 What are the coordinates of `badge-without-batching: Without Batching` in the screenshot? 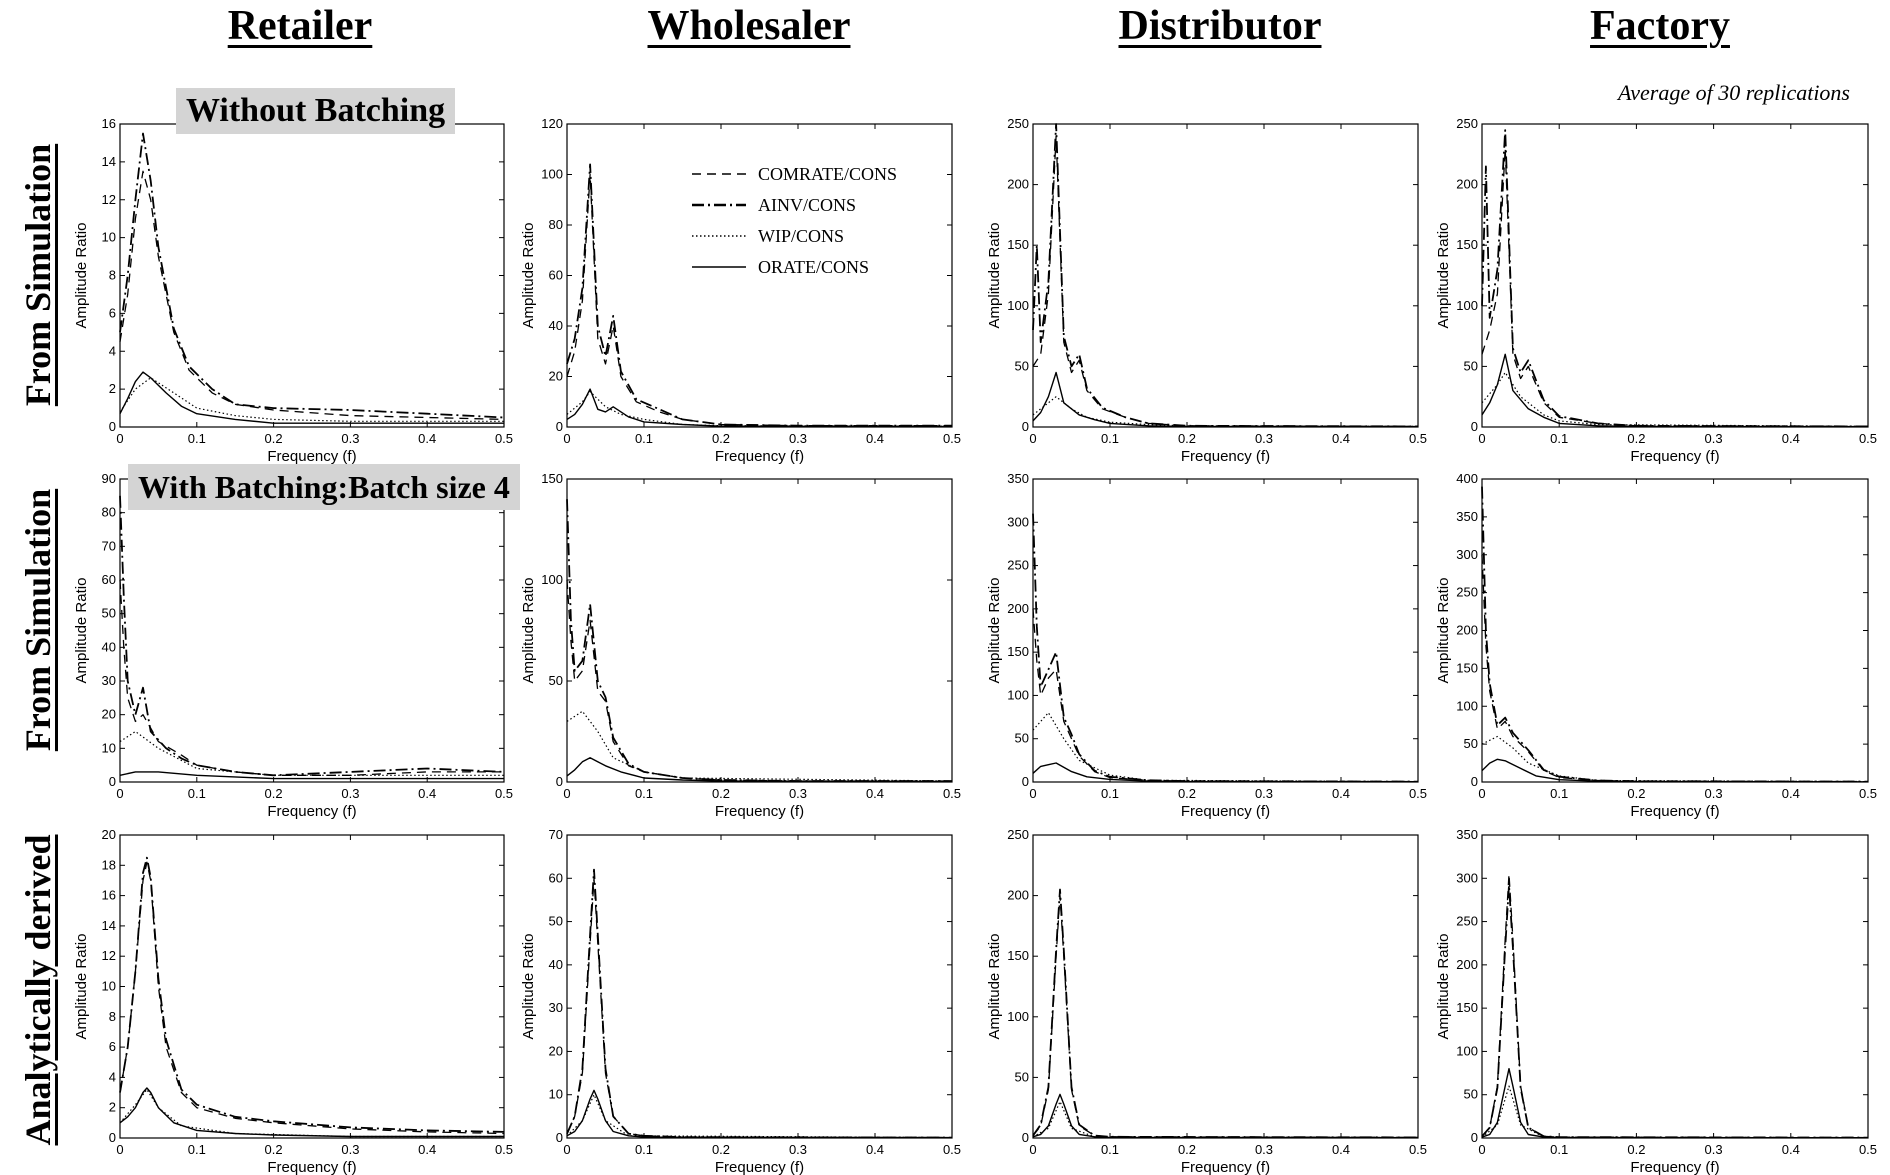 It's located at (316, 111).